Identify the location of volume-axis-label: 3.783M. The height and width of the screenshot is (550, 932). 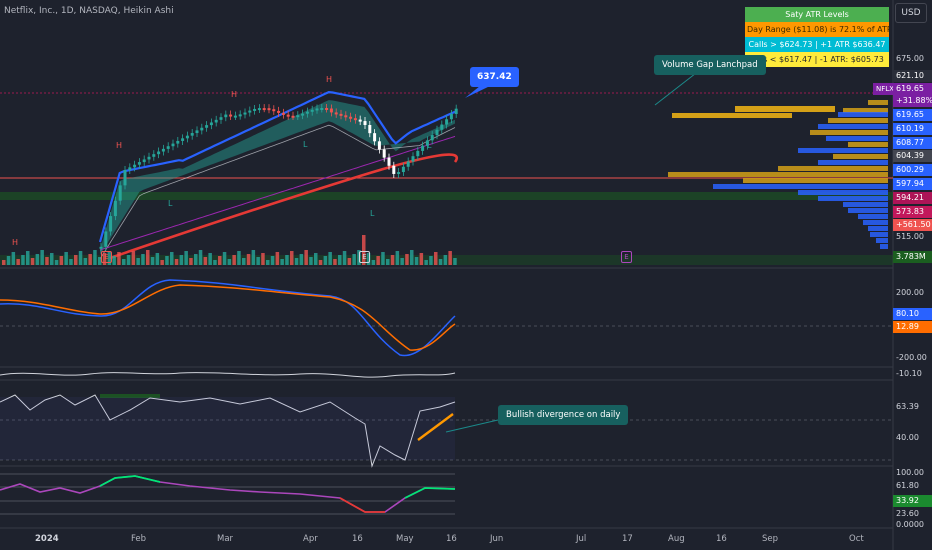
(912, 257).